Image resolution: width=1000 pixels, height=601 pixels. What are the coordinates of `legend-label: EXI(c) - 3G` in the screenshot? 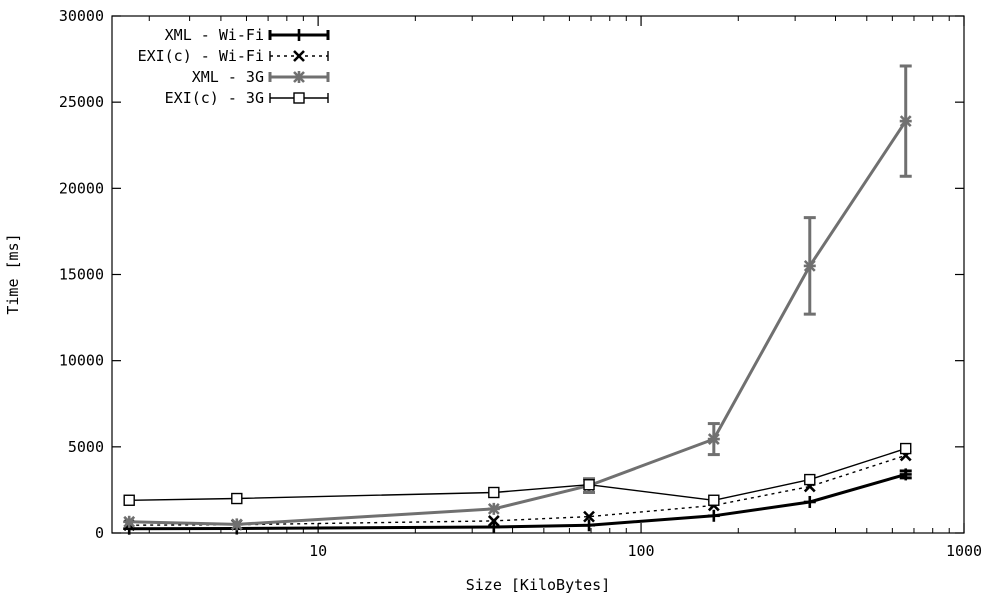 It's located at (214, 98).